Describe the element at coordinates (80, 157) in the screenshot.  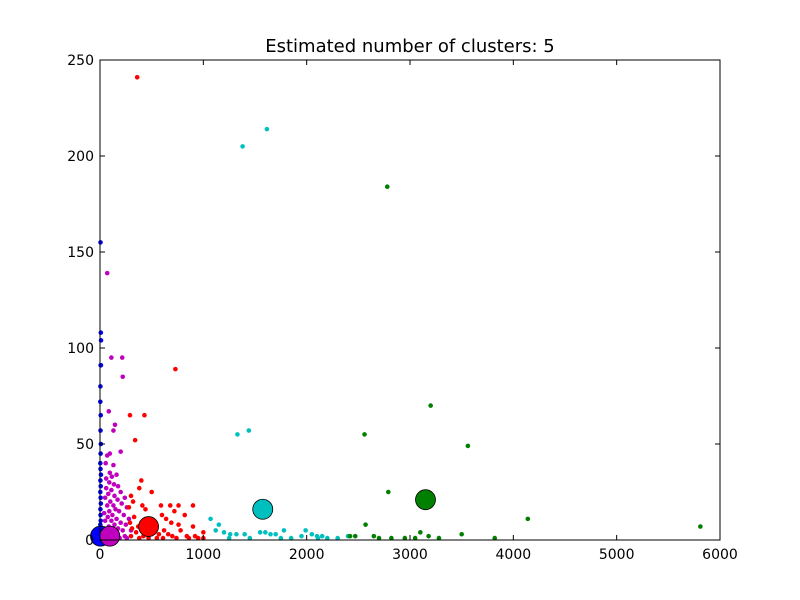
I see `y-tick-label: 200` at that location.